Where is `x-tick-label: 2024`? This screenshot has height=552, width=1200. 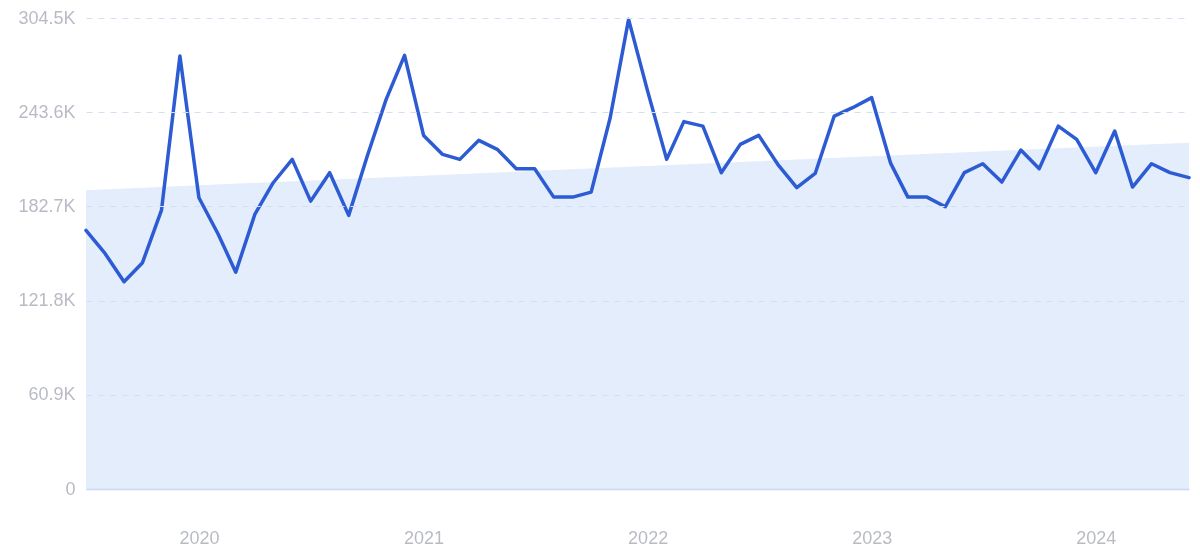
x-tick-label: 2024 is located at coordinates (1096, 537).